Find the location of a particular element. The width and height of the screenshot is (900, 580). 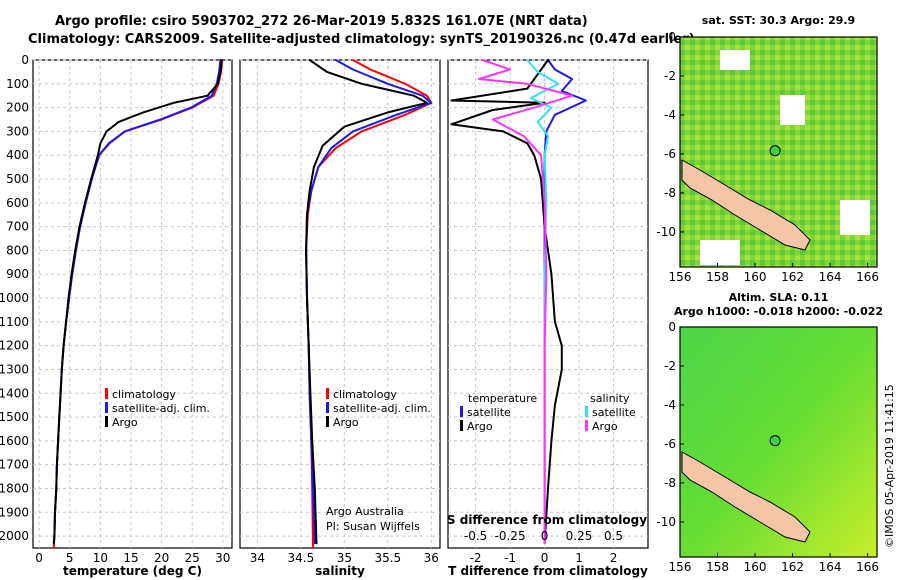

argo-position-marker is located at coordinates (775, 441).